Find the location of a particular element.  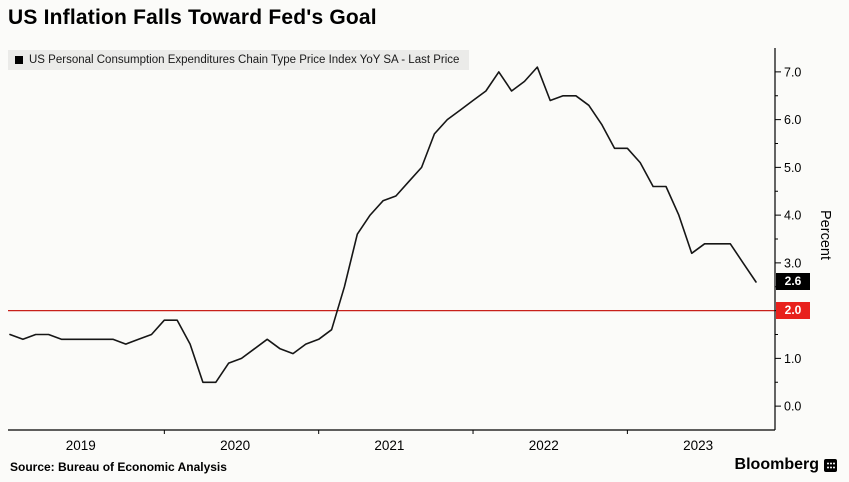

bloomberg-logo: Bloomberg is located at coordinates (786, 465).